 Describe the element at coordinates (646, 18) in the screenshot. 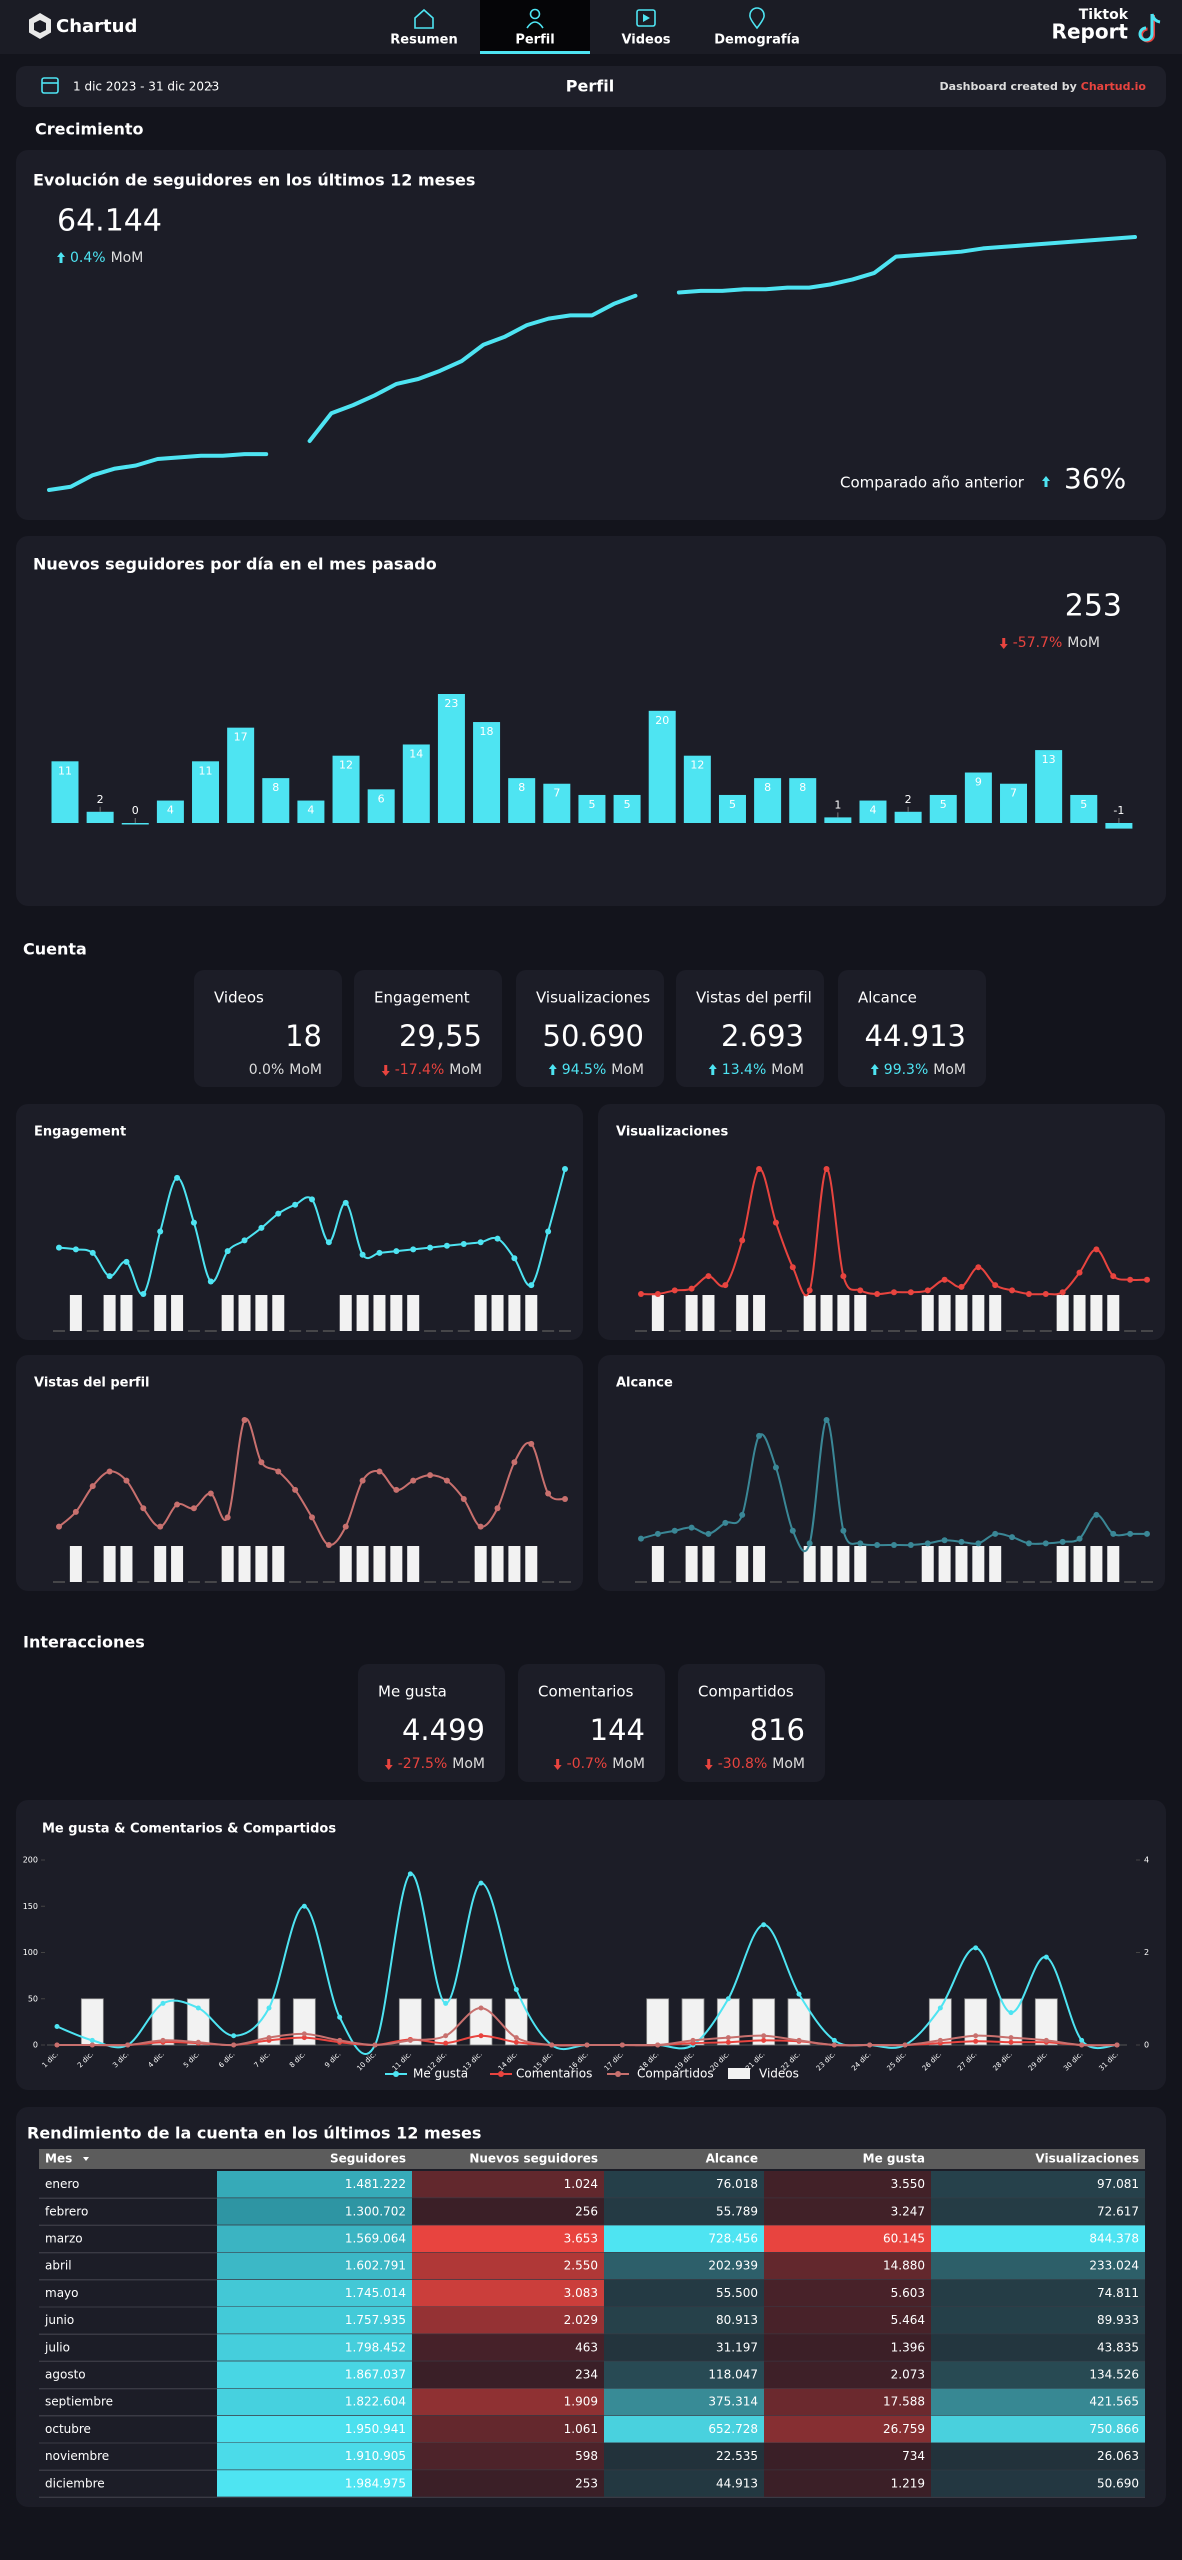

I see `videos-icon-play` at that location.